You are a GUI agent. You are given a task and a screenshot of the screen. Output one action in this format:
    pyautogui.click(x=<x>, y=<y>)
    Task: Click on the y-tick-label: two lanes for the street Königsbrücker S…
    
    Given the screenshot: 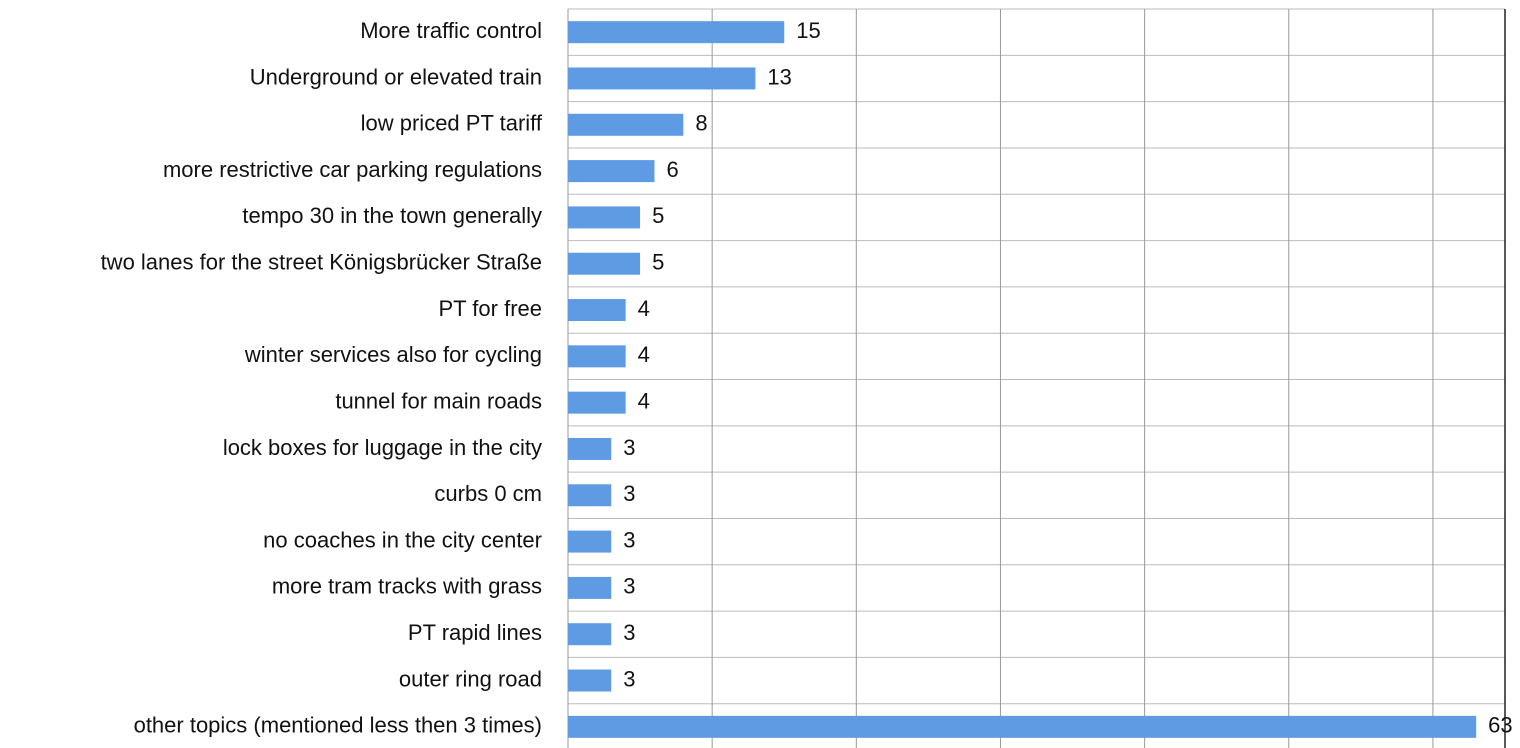 What is the action you would take?
    pyautogui.click(x=321, y=262)
    